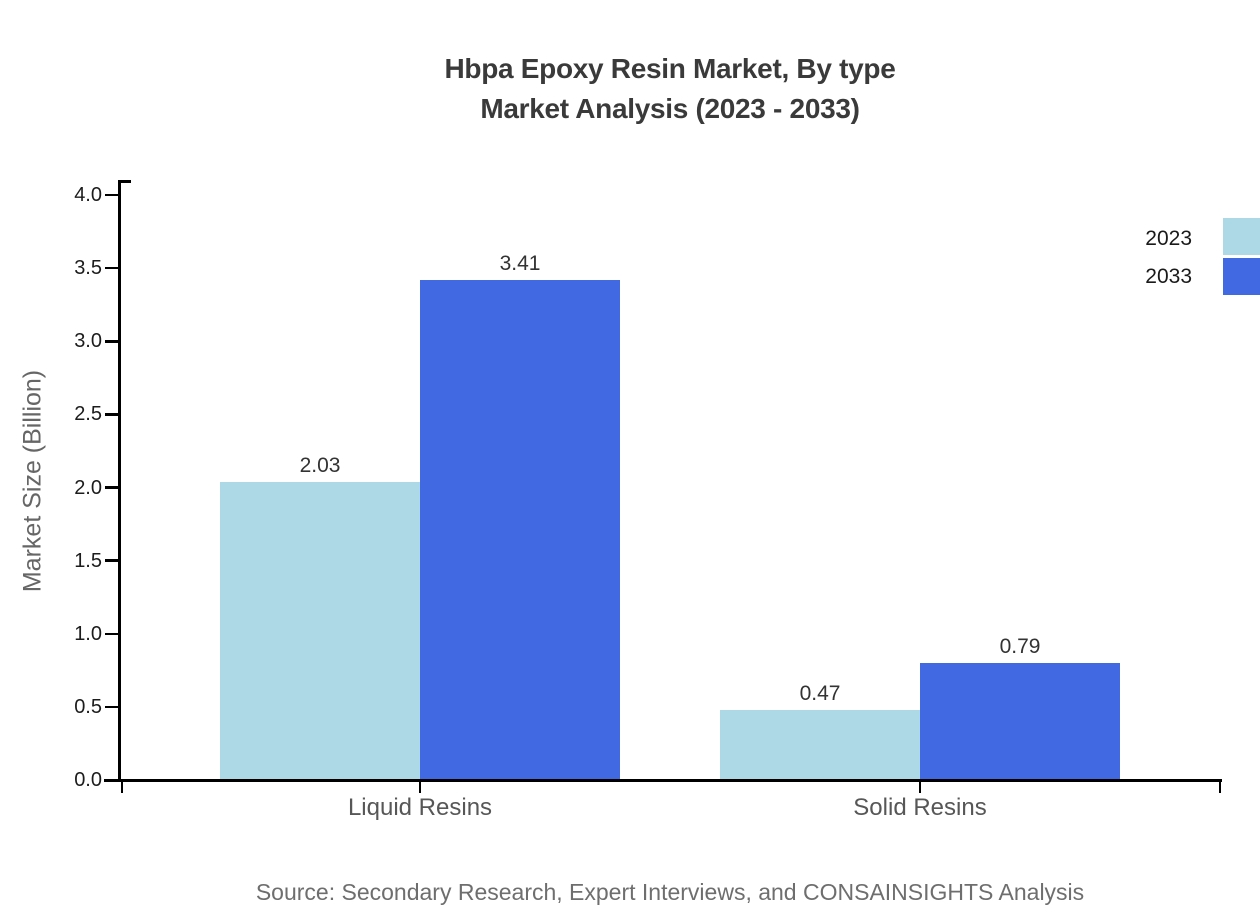 The width and height of the screenshot is (1260, 920). Describe the element at coordinates (1241, 236) in the screenshot. I see `legend-swatch-2023` at that location.